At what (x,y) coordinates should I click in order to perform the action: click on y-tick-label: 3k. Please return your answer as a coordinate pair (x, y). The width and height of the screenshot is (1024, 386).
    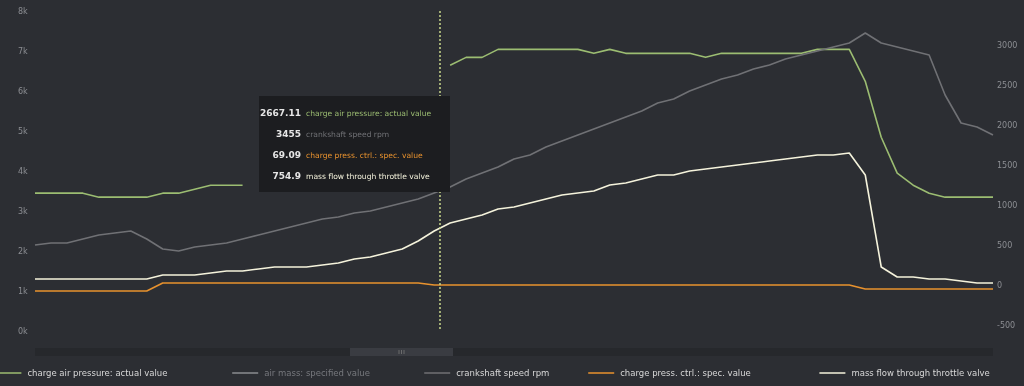
    Looking at the image, I should click on (23, 211).